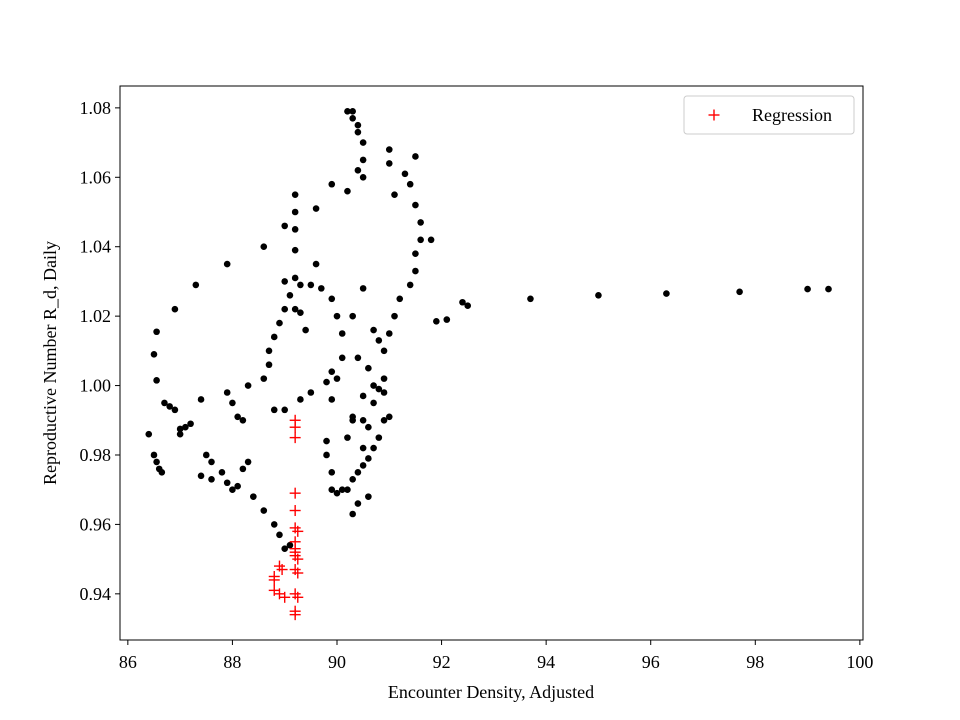  I want to click on x-tick-label: 94, so click(546, 662).